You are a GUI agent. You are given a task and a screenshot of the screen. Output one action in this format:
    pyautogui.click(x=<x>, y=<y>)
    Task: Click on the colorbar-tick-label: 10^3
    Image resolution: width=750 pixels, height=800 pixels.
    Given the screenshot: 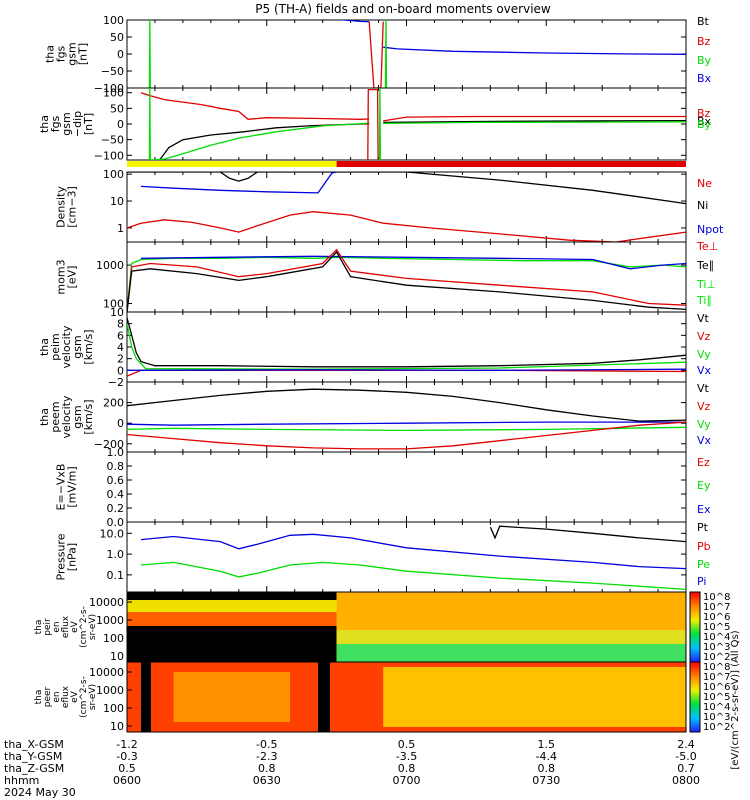 What is the action you would take?
    pyautogui.click(x=716, y=647)
    